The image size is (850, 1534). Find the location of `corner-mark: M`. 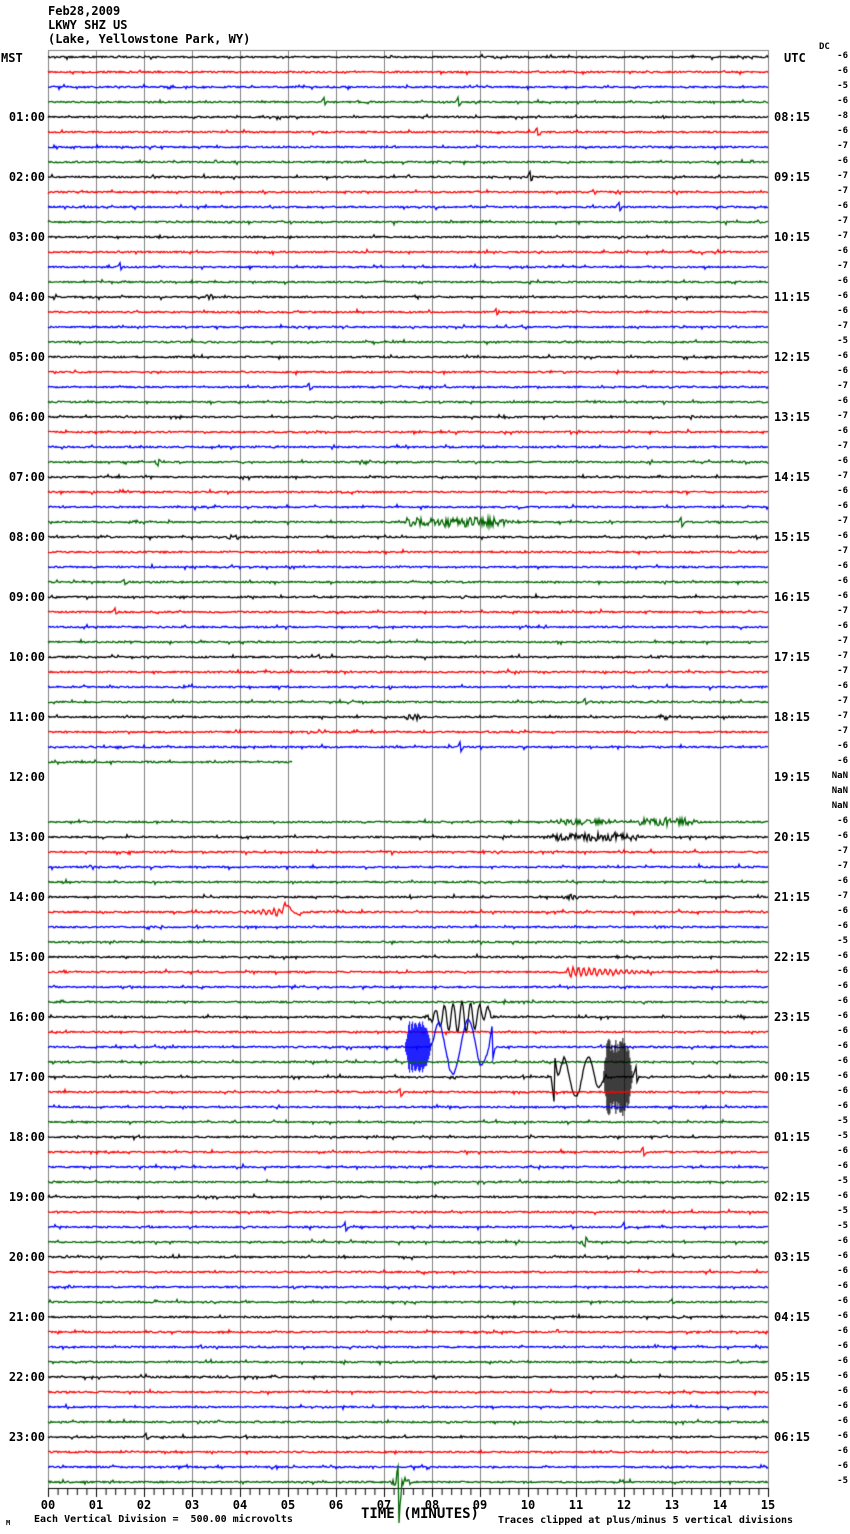

corner-mark: M is located at coordinates (8, 1523).